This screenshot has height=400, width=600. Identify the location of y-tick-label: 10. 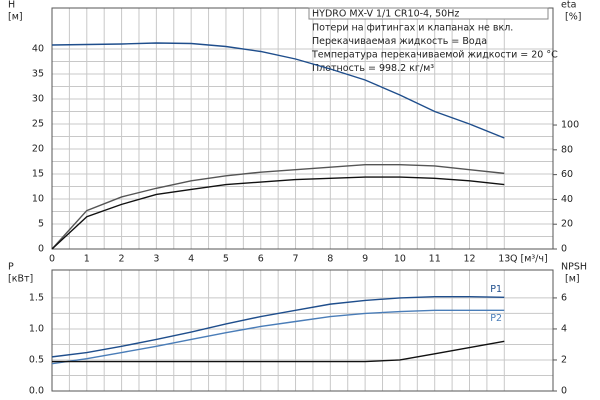
(38, 199).